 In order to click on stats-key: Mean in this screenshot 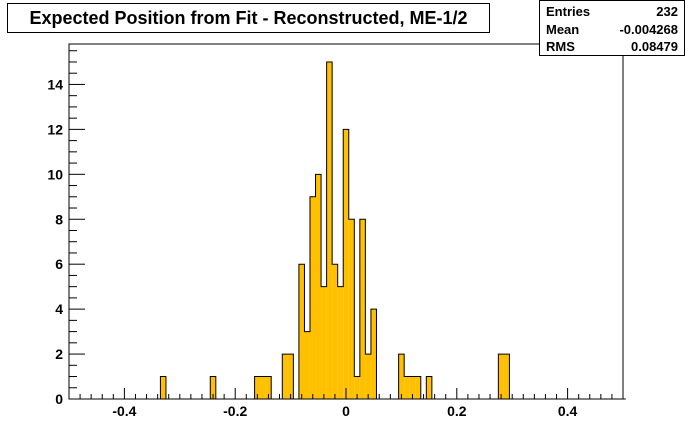, I will do `click(563, 29)`.